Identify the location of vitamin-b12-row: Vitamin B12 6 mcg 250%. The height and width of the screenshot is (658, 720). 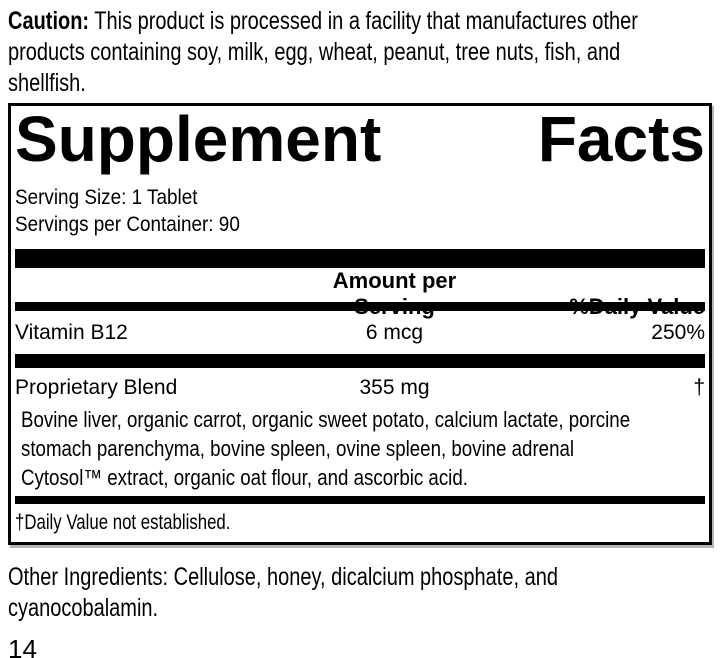
(360, 332).